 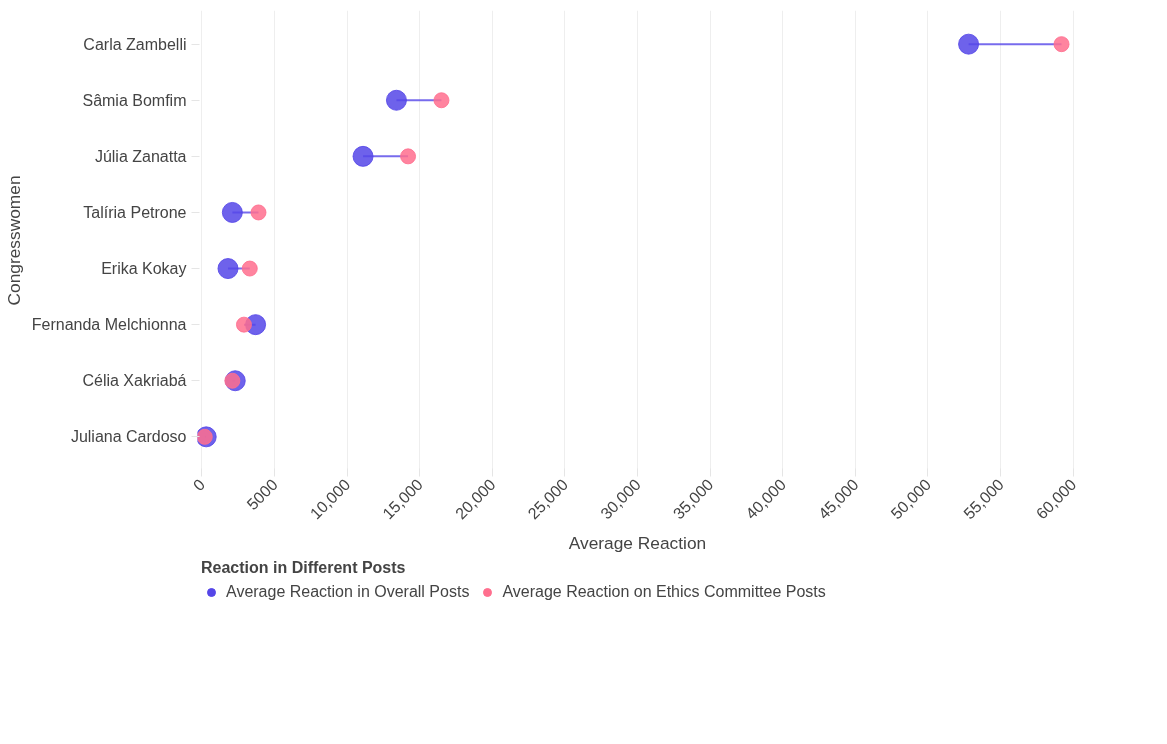 I want to click on legend-label: Average Reaction on Ethics Committee Posts, so click(x=664, y=592).